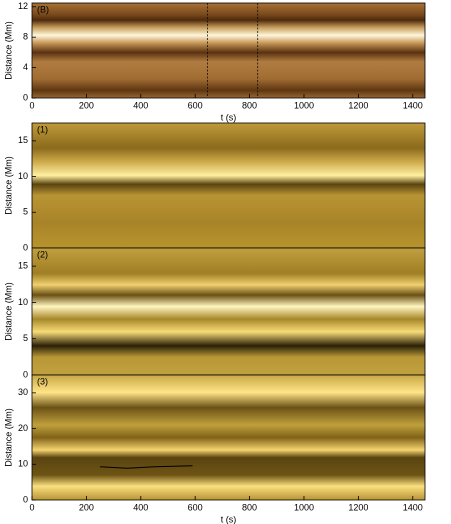  I want to click on y-tick-label: 30, so click(23, 392).